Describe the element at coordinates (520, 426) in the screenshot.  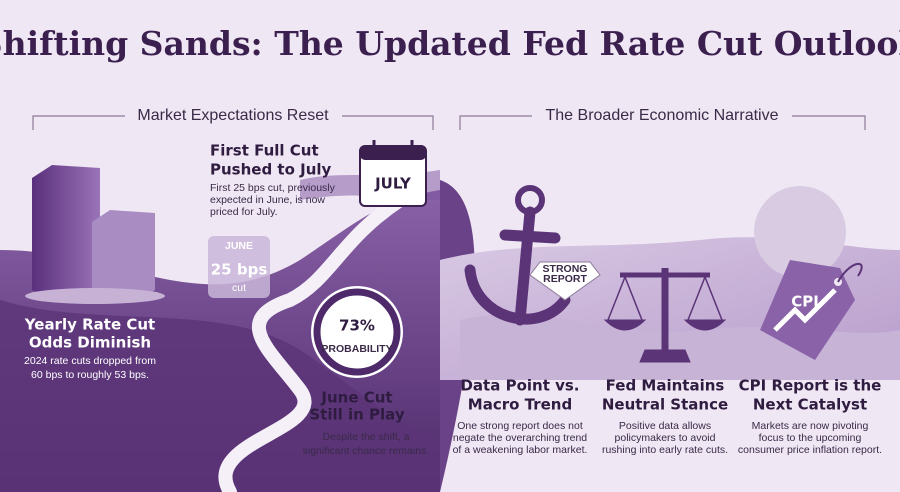
I see `card-body: One strong report does not` at that location.